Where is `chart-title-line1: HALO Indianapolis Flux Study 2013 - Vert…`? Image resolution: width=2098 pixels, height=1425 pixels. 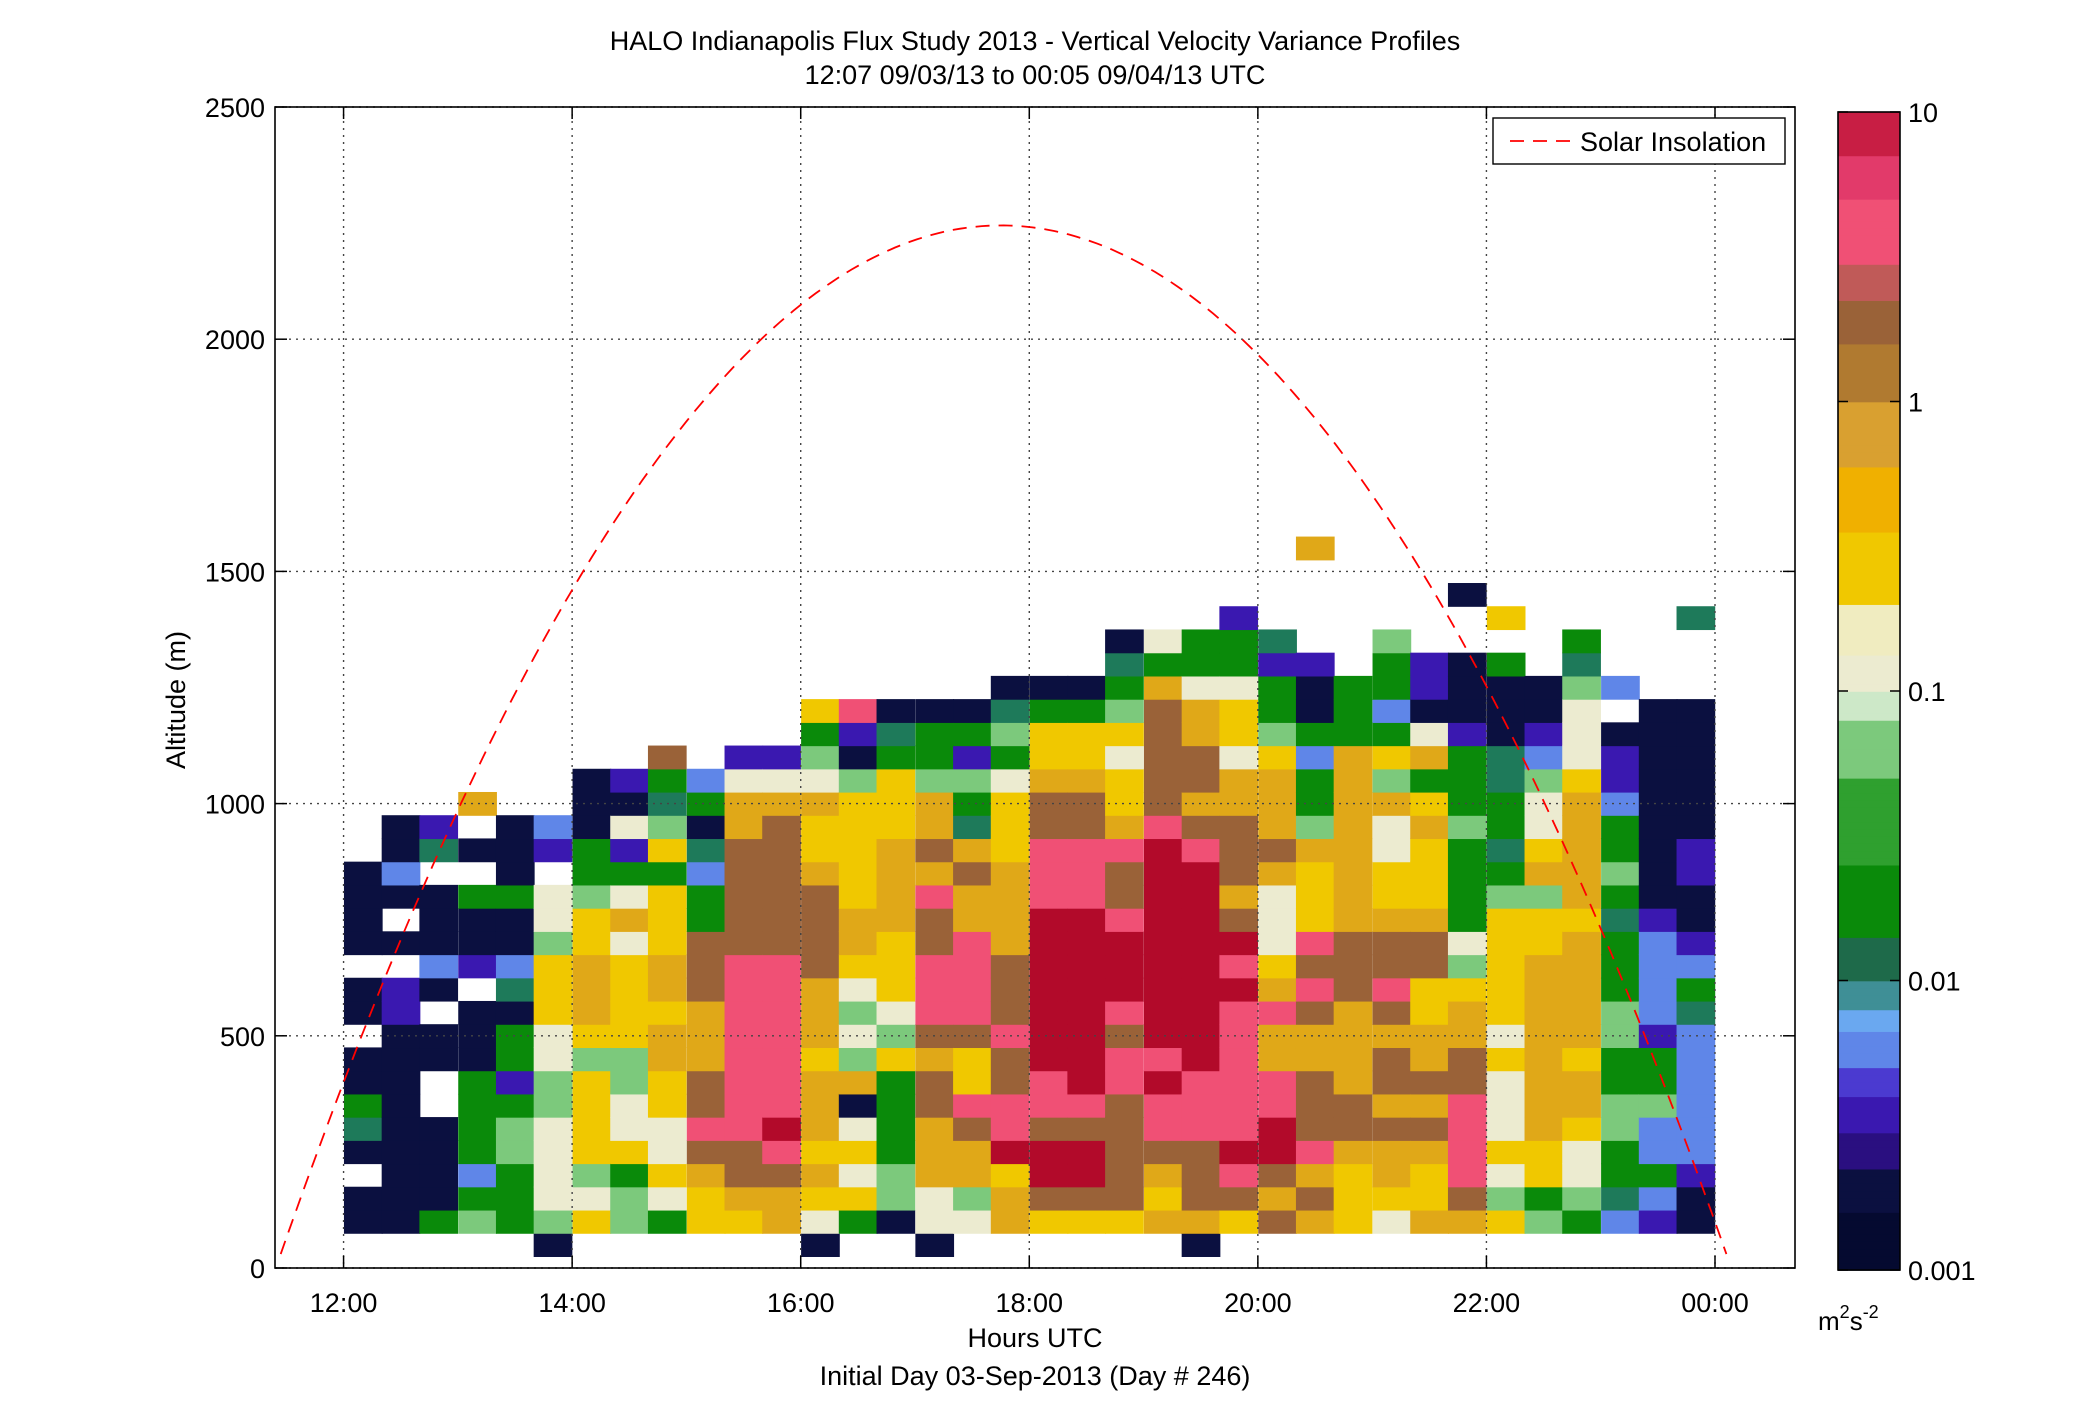
chart-title-line1: HALO Indianapolis Flux Study 2013 - Vert… is located at coordinates (1035, 41).